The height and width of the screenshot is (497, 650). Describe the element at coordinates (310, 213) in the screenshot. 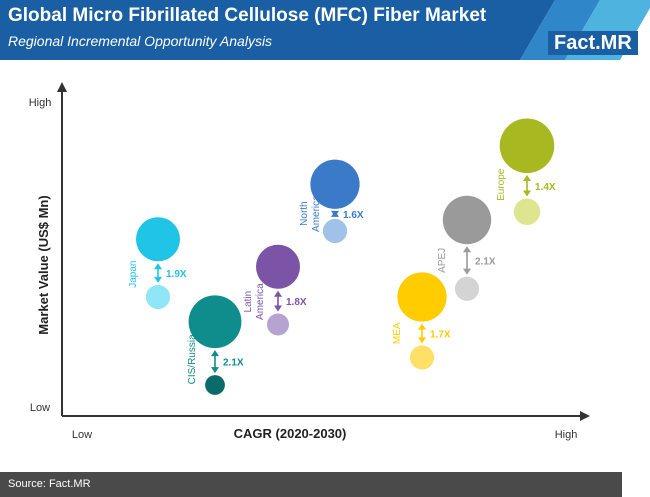

I see `region-label-north-america: NorthAmerica` at that location.